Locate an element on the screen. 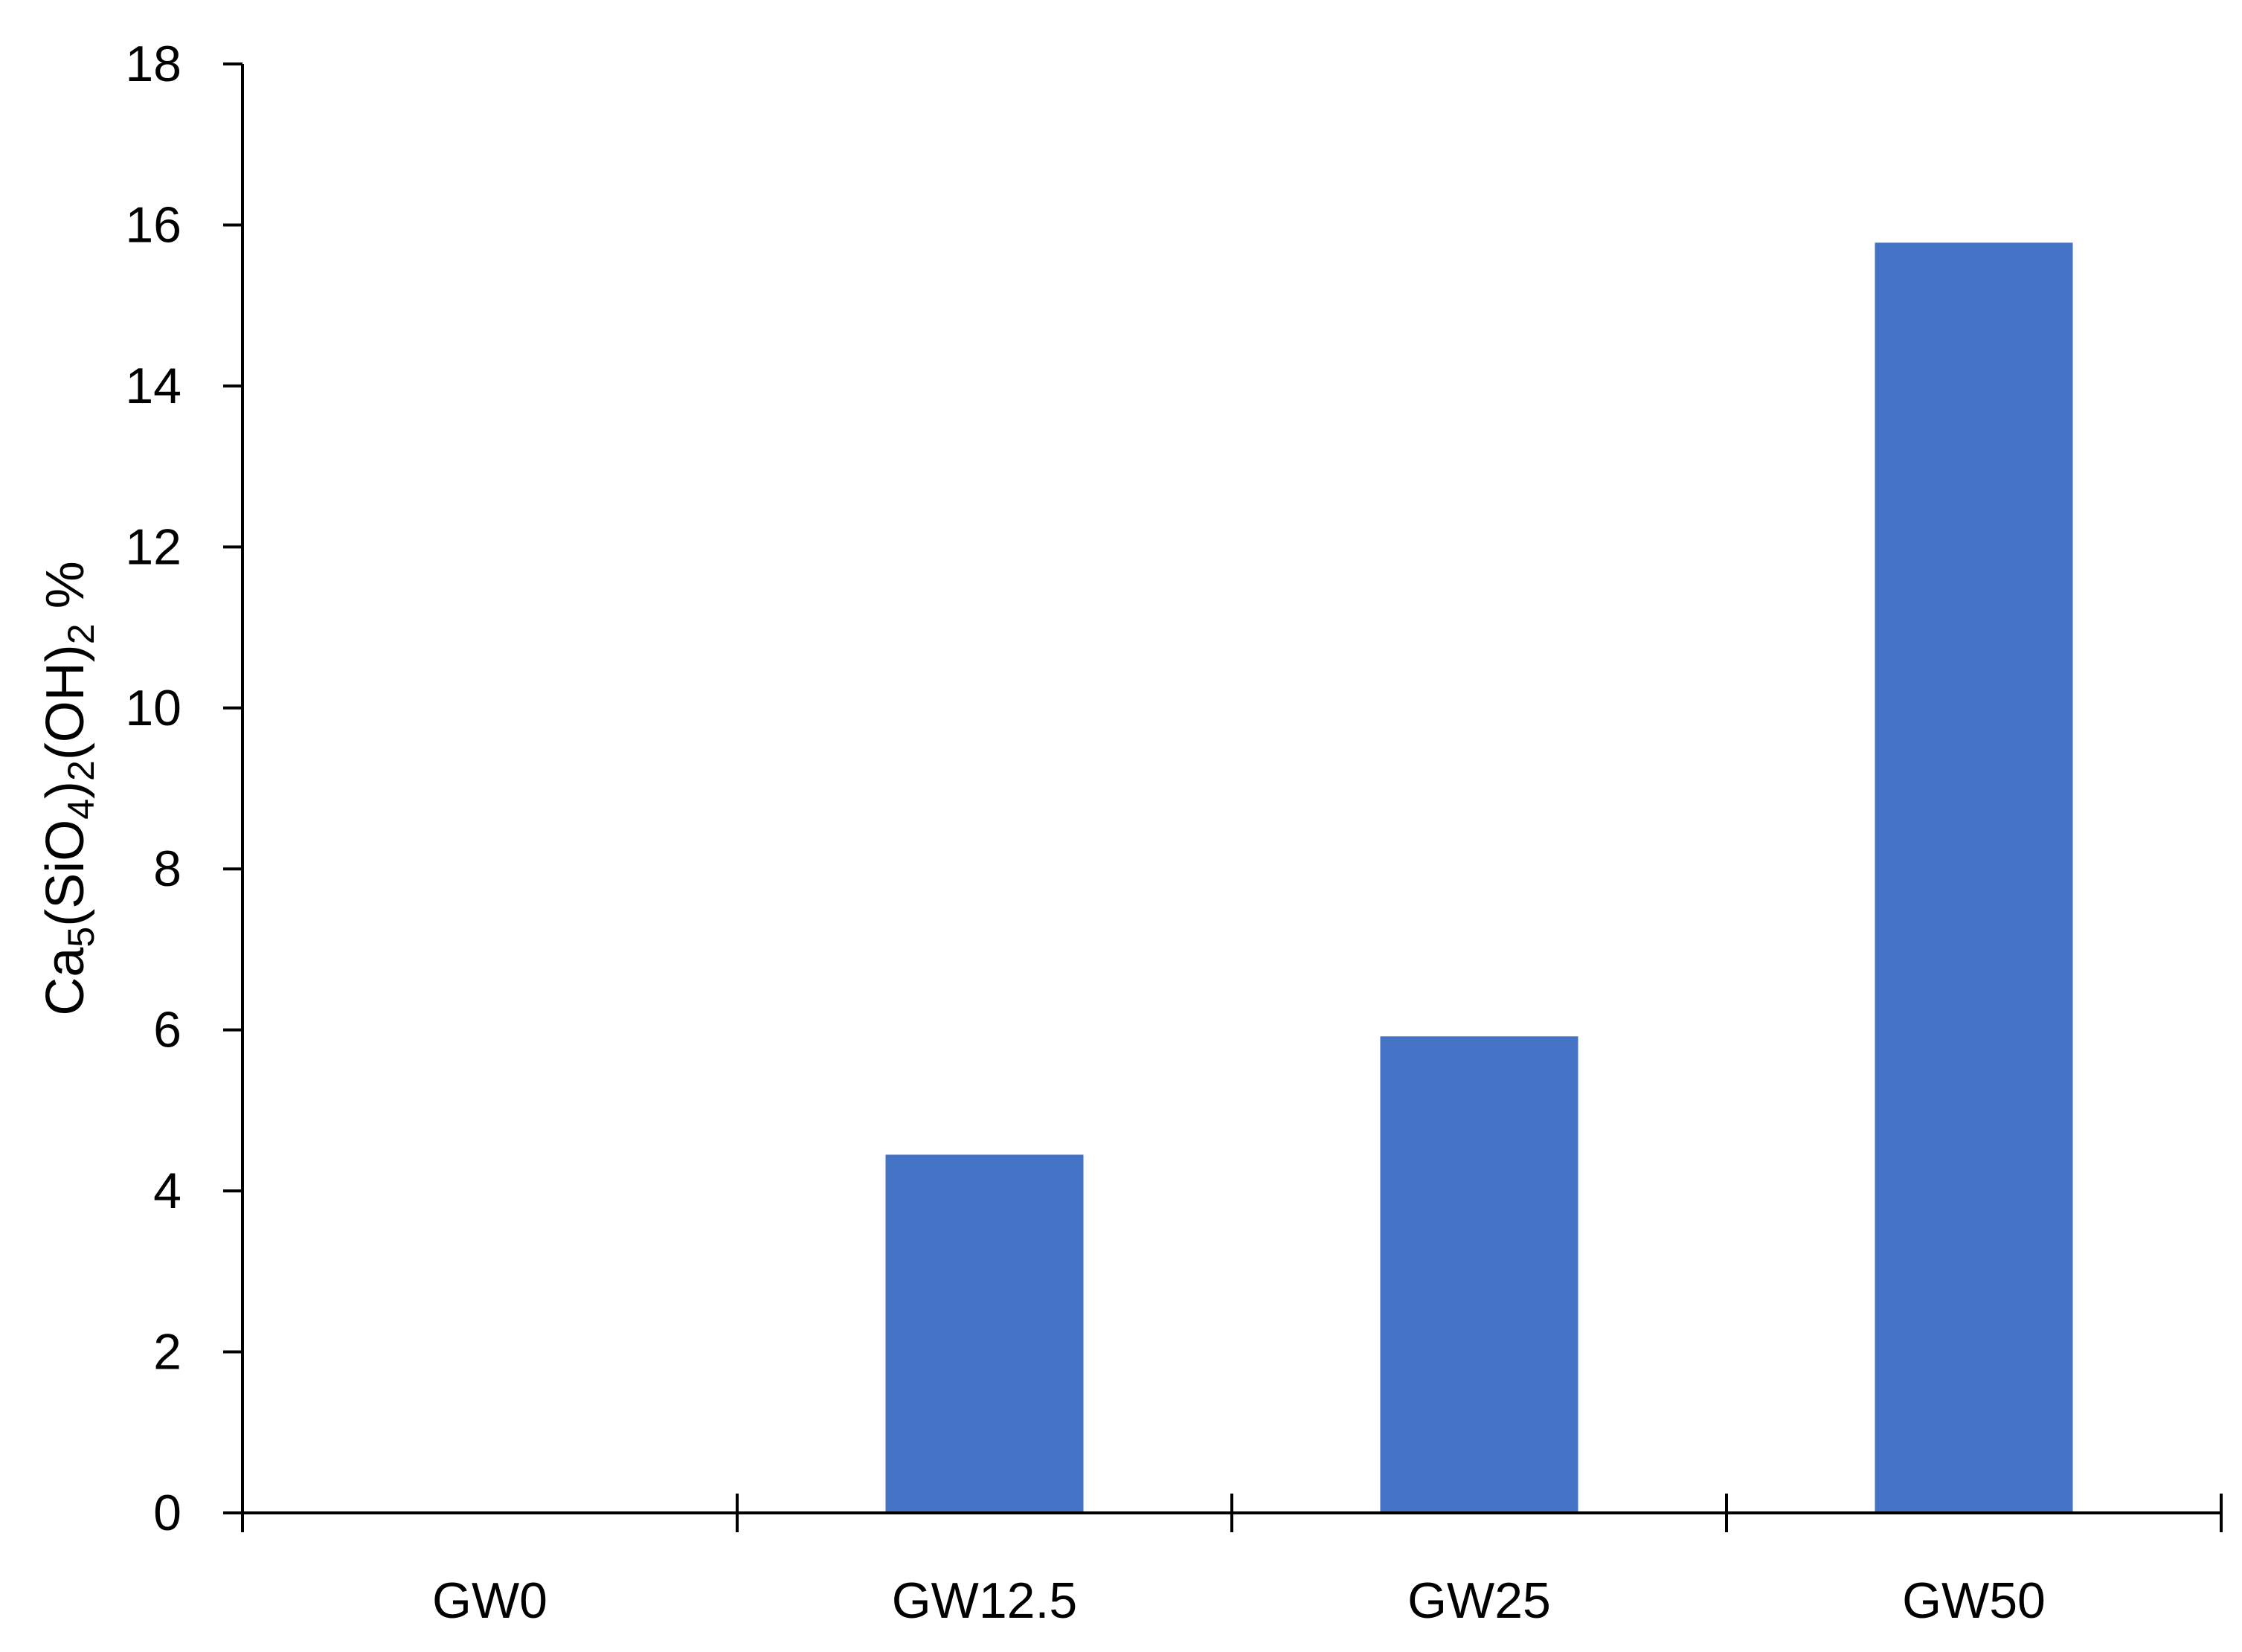 This screenshot has height=1652, width=2242. y-title-subscript: 4 is located at coordinates (81, 809).